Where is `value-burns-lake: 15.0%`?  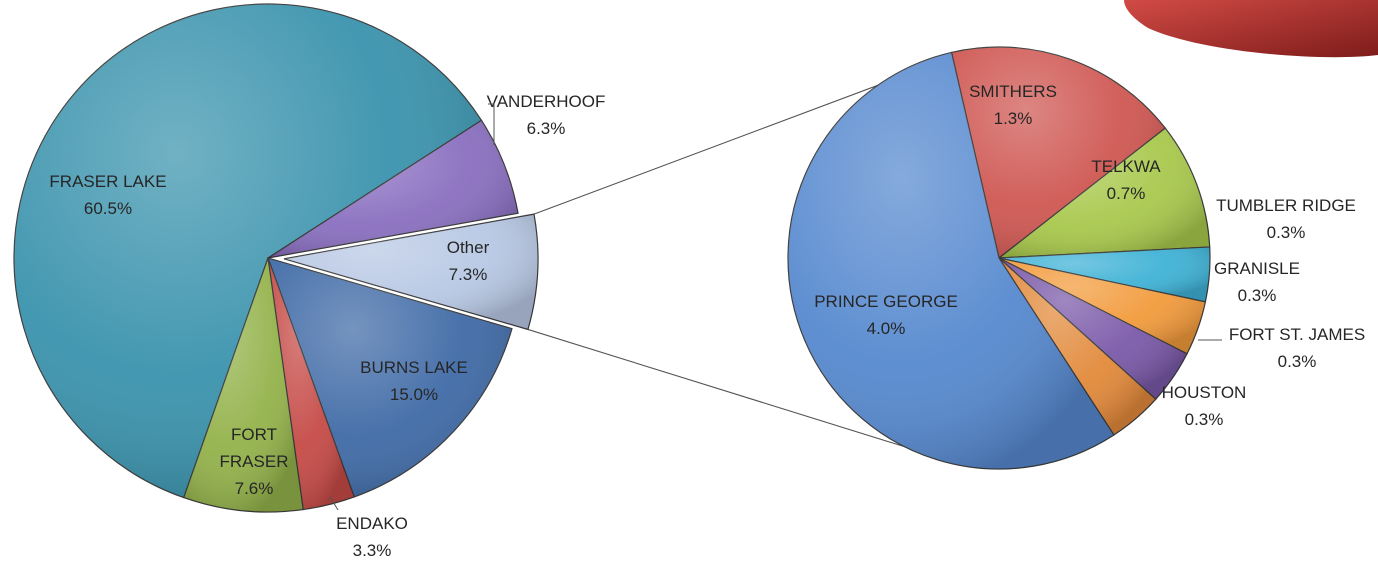 value-burns-lake: 15.0% is located at coordinates (414, 394).